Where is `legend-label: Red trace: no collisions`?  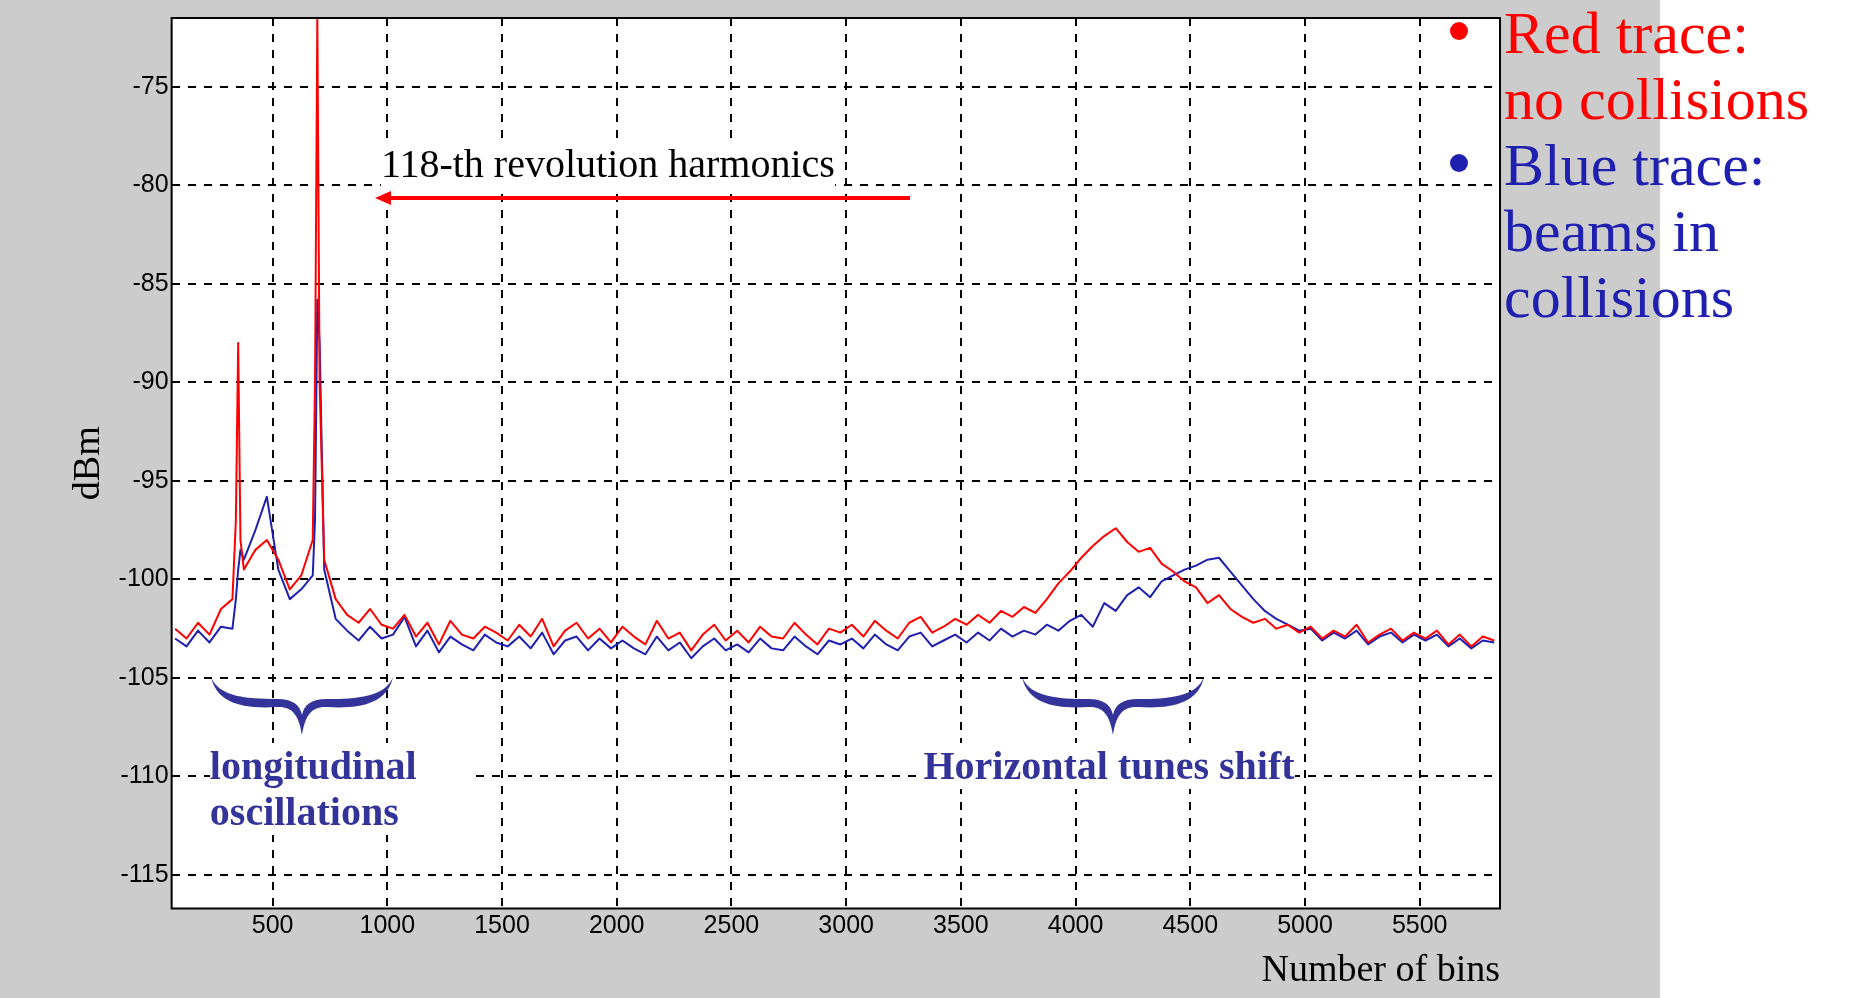 legend-label: Red trace: no collisions is located at coordinates (1657, 66).